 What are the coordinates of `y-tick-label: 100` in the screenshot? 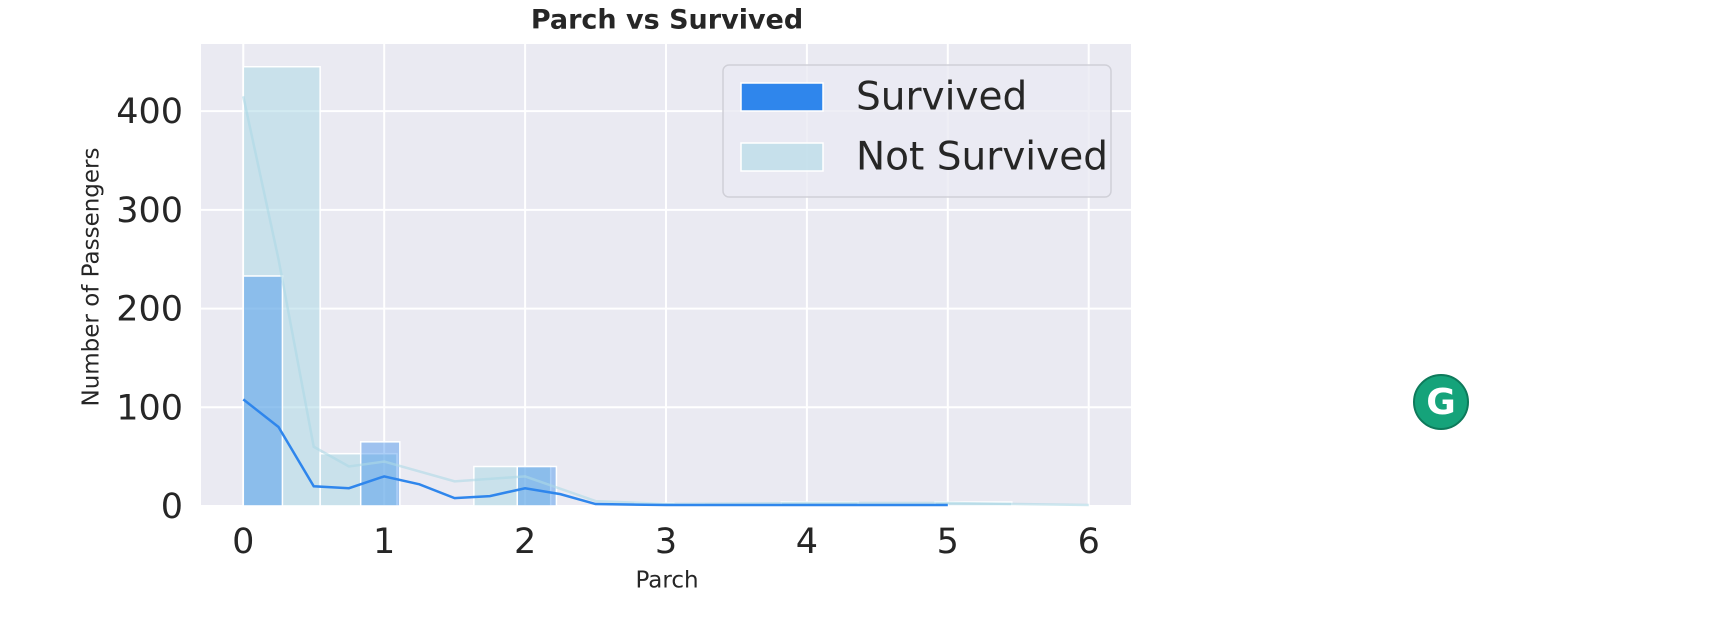 It's located at (149, 408).